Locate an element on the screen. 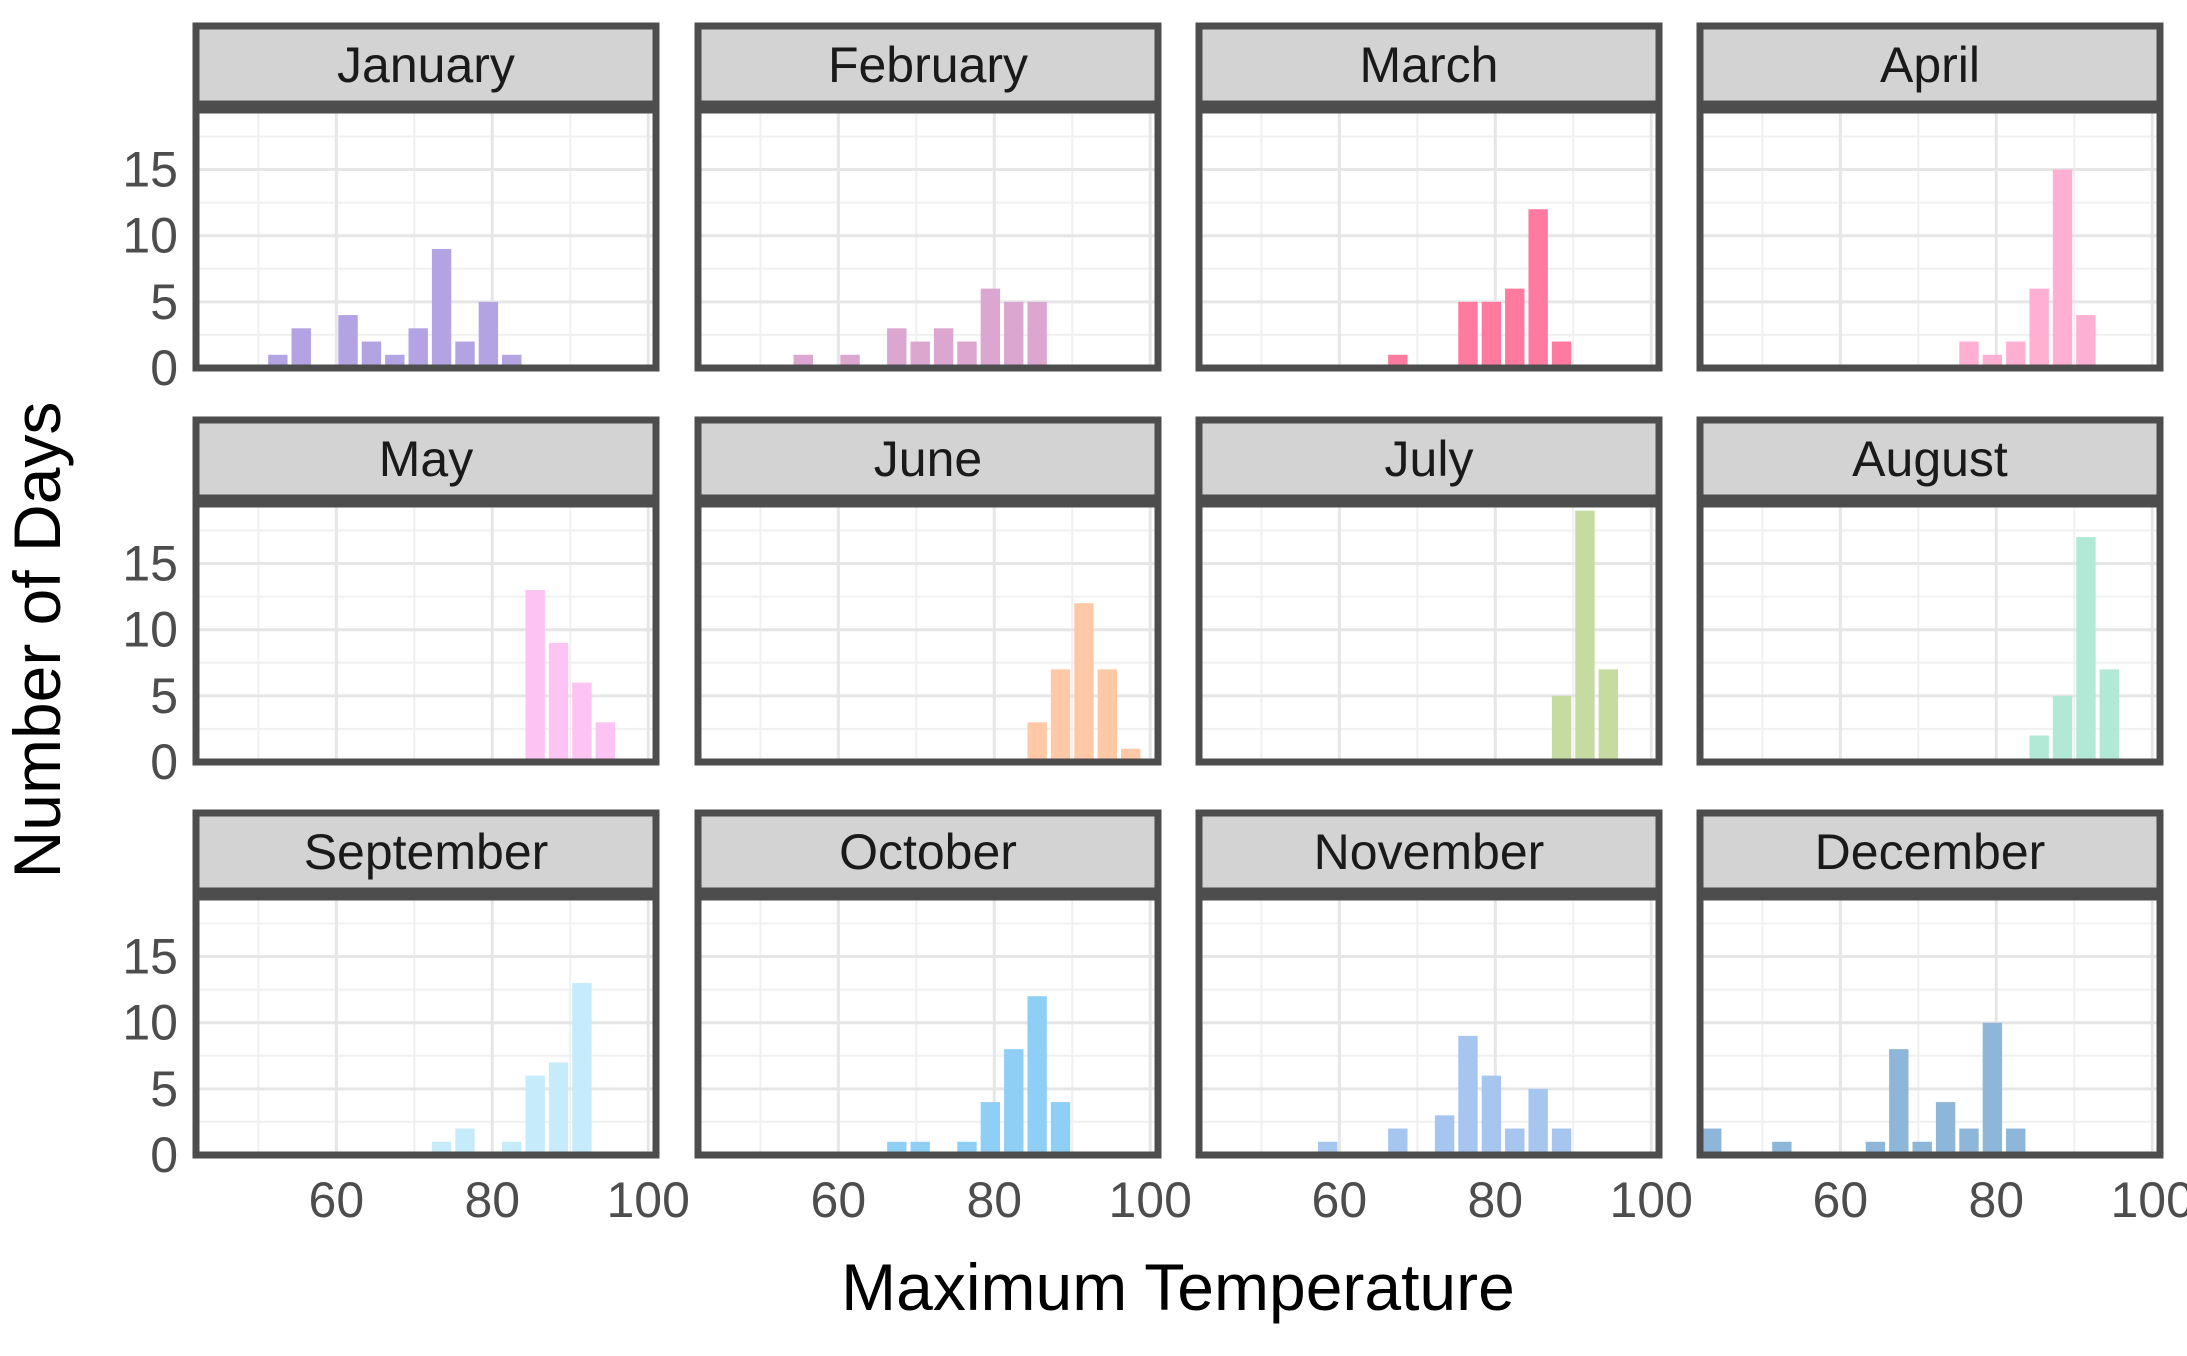 The height and width of the screenshot is (1356, 2187). strip-july is located at coordinates (1429, 459).